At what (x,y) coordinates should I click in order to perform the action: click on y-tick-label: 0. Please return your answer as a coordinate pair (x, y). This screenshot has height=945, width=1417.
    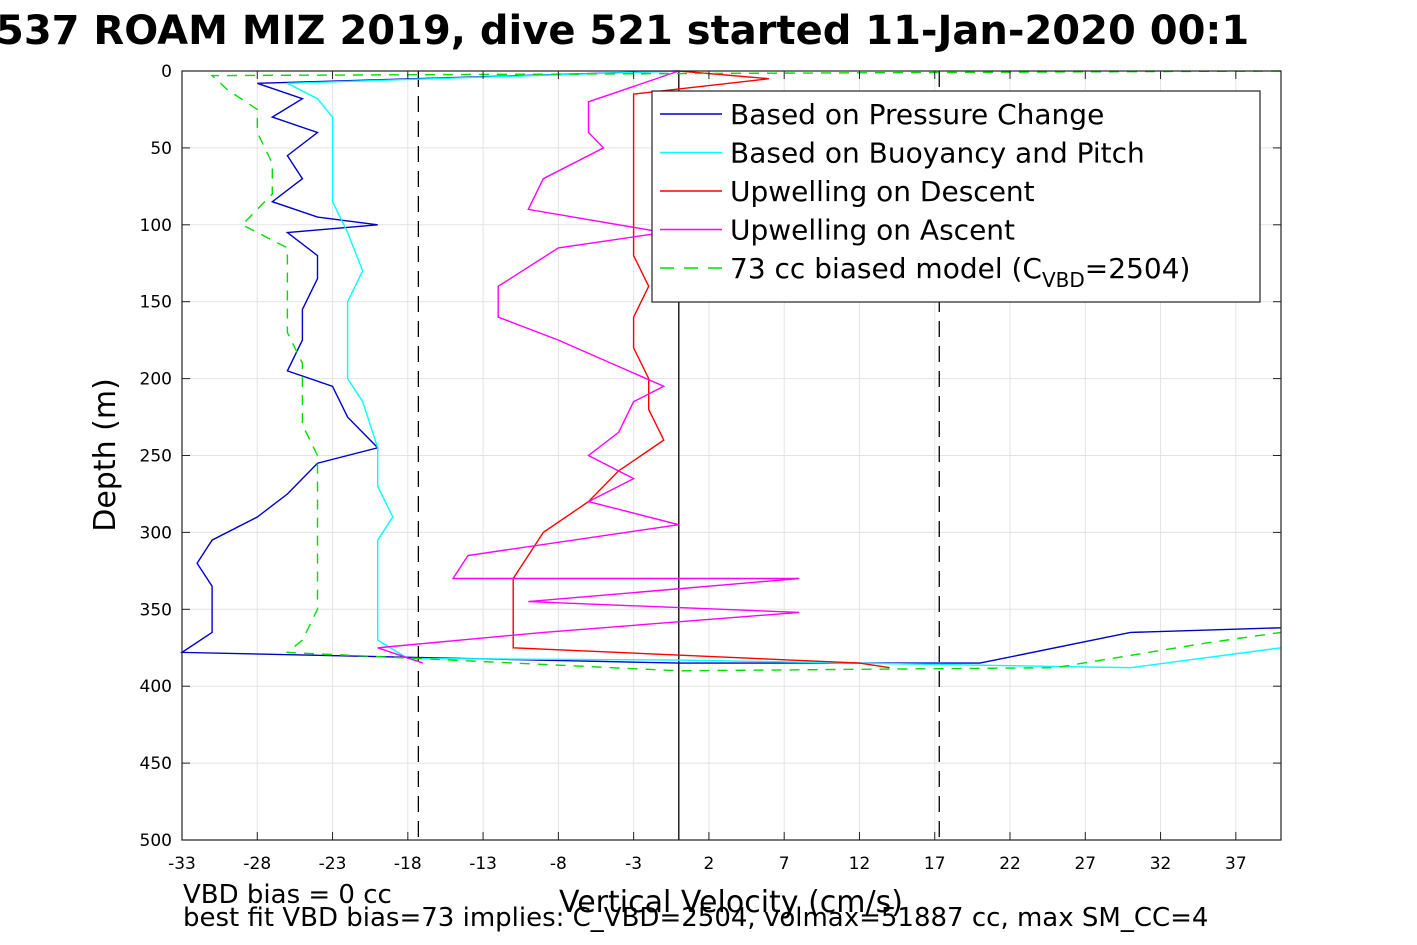
    Looking at the image, I should click on (166, 72).